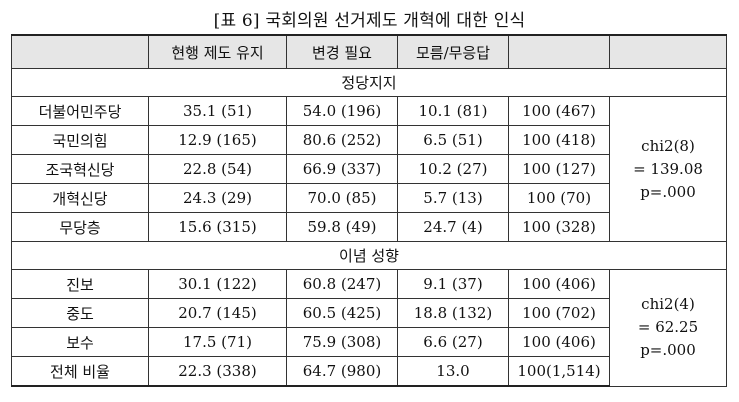 The width and height of the screenshot is (739, 402). Describe the element at coordinates (369, 21) in the screenshot. I see `table-title: [표 6] 국회의원 선거제도 개혁에 대한 인식` at that location.